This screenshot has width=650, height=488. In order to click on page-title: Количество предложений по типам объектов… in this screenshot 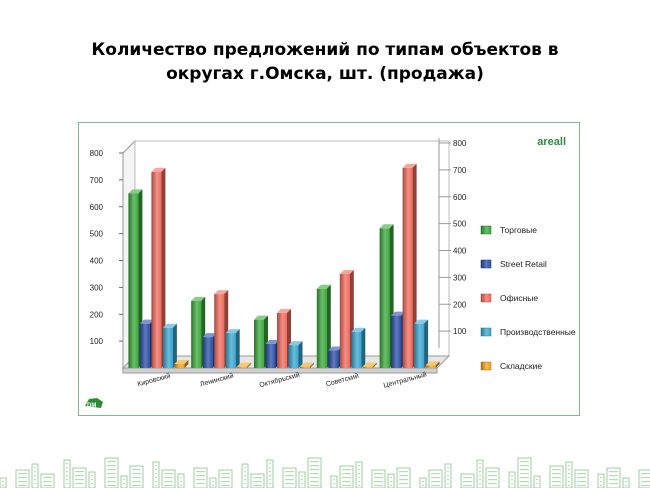, I will do `click(325, 62)`.